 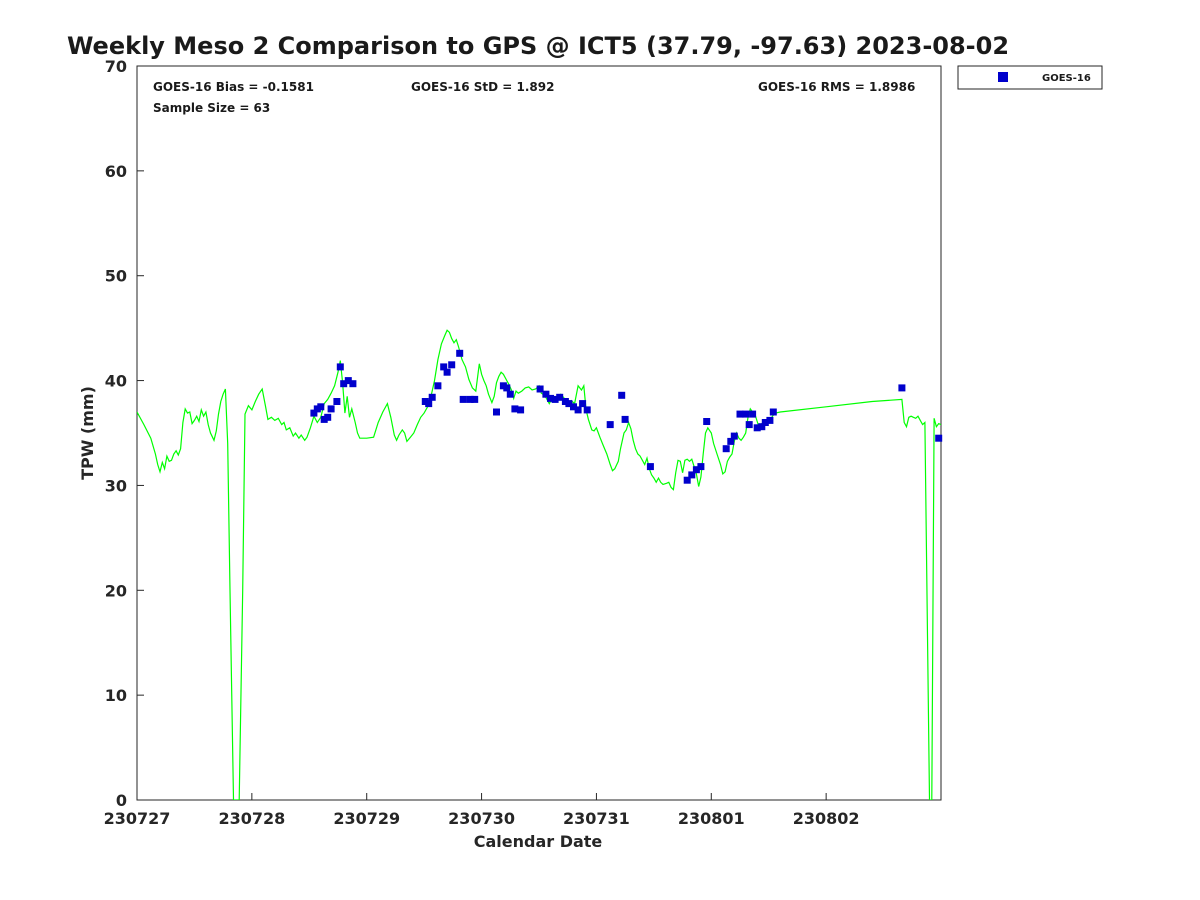 What do you see at coordinates (116, 66) in the screenshot?
I see `y-tick-label: 70` at bounding box center [116, 66].